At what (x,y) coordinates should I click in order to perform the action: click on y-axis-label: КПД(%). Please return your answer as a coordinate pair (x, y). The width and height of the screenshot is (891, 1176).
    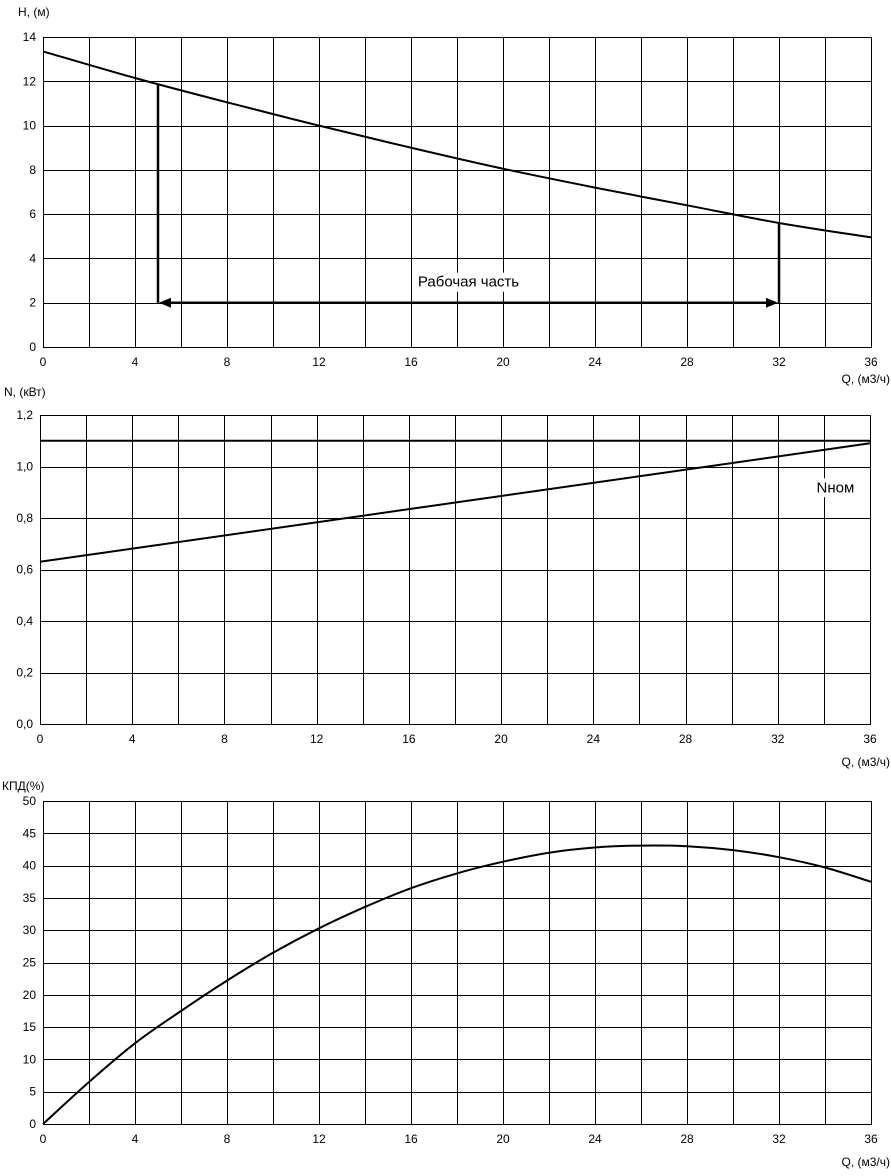
    Looking at the image, I should click on (23, 786).